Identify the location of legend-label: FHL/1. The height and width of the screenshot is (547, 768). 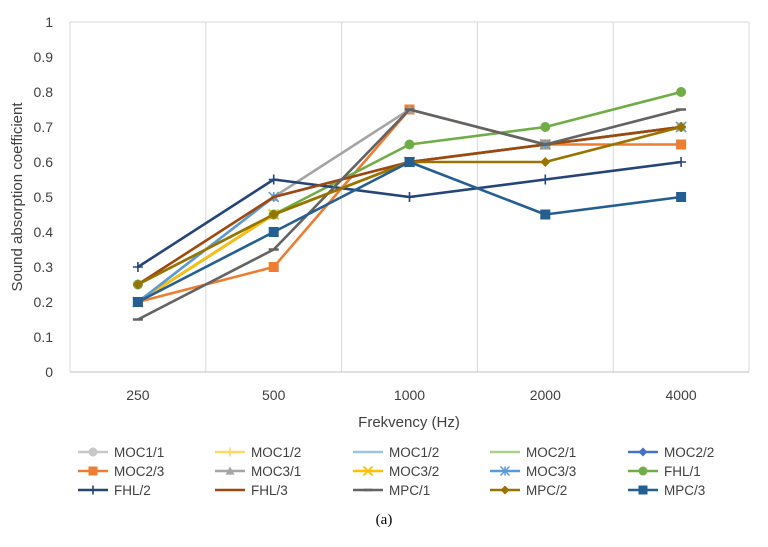
(682, 471).